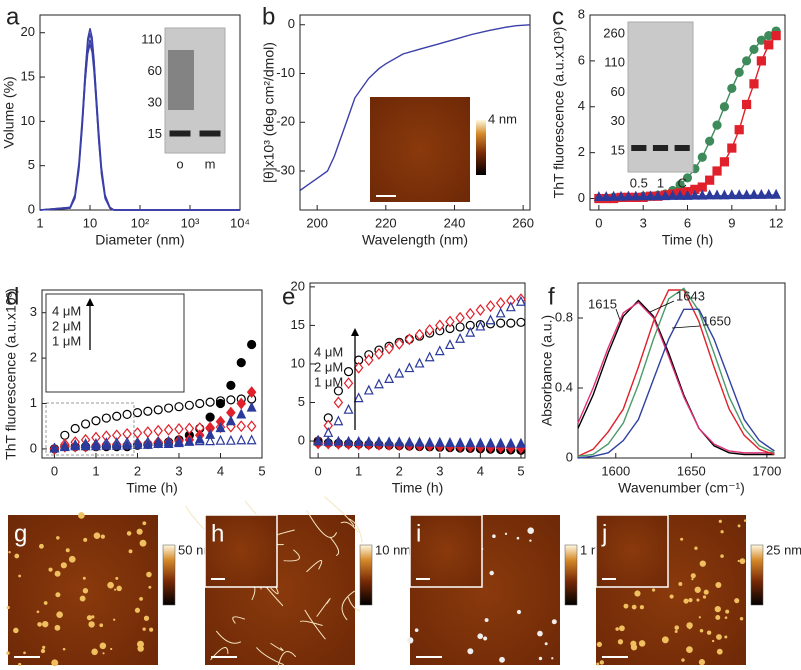  I want to click on y-tick-label: 10, so click(298, 362).